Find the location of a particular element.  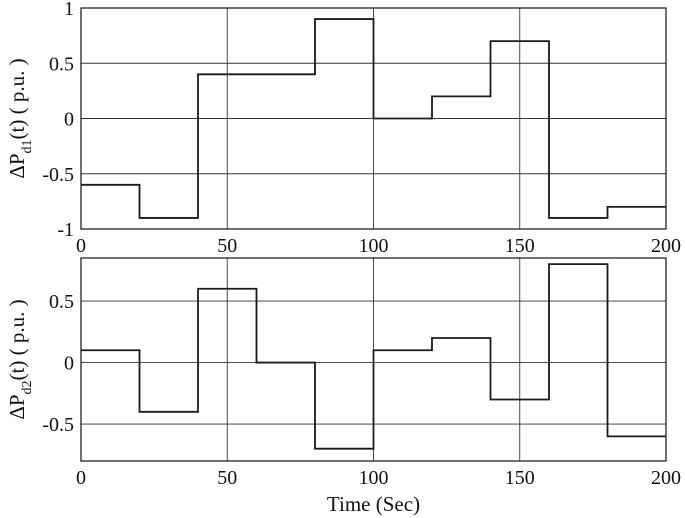

y-axis-label: ΔPd2(t) ( p.u. ) is located at coordinates (20, 359).